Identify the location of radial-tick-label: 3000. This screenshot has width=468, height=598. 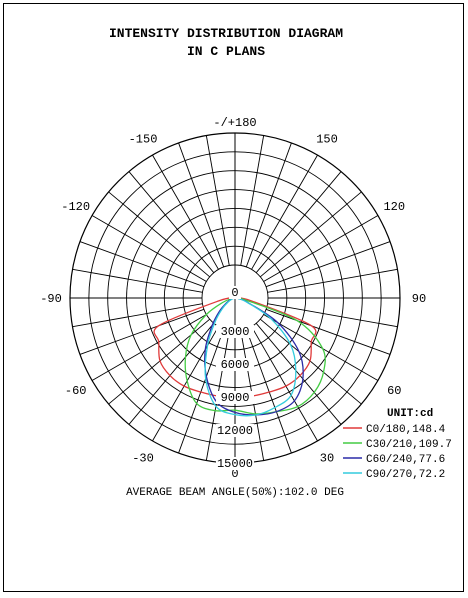
(235, 332).